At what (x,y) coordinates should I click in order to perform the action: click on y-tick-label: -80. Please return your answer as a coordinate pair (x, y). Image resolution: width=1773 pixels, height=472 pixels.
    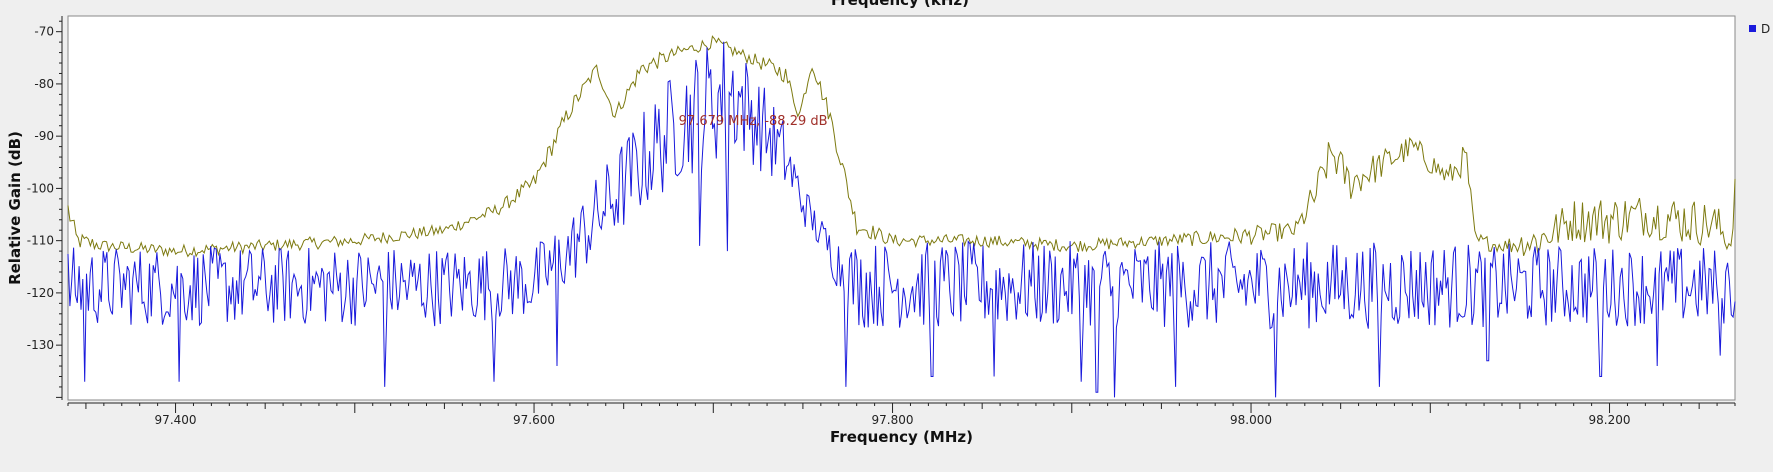
    Looking at the image, I should click on (44, 84).